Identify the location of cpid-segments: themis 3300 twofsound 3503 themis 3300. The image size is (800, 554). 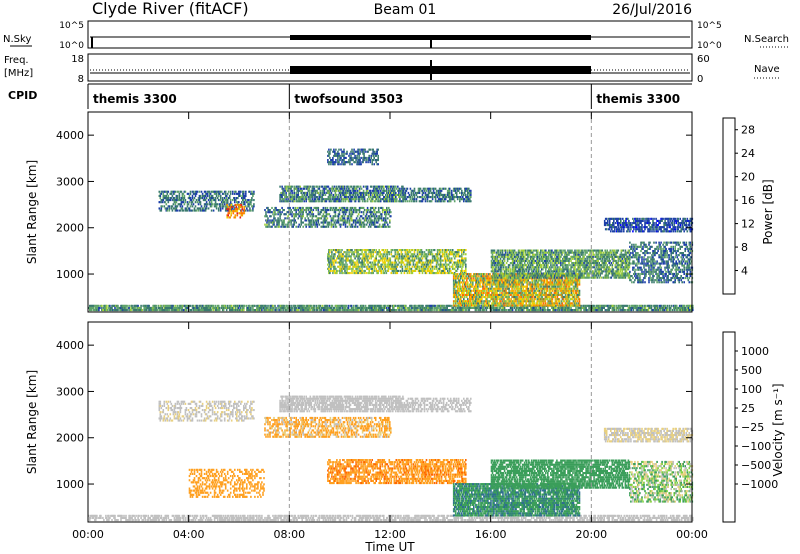
(384, 96).